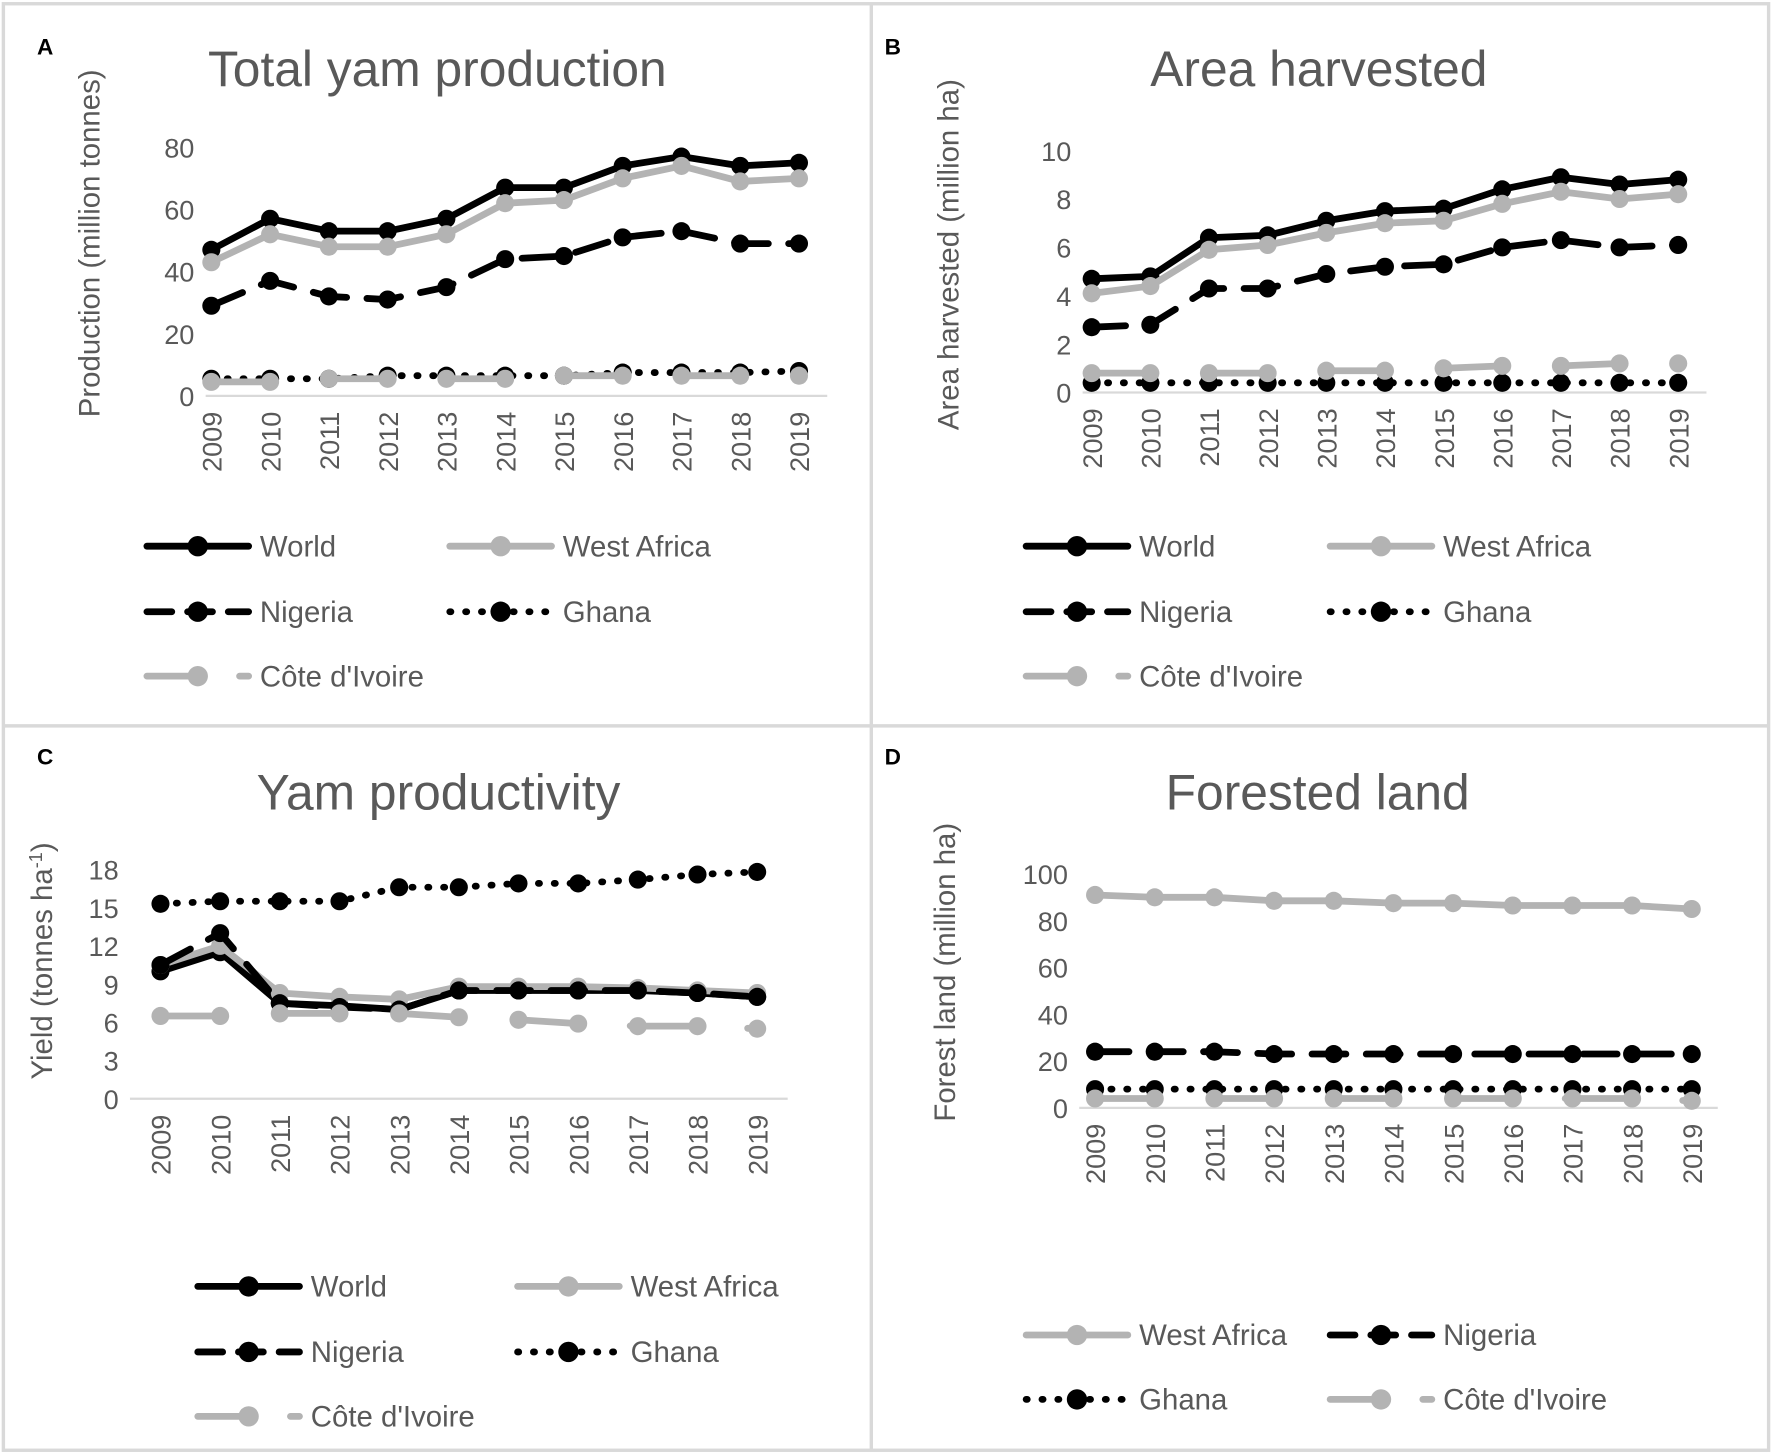  Describe the element at coordinates (893, 756) in the screenshot. I see `panel-label: D` at that location.